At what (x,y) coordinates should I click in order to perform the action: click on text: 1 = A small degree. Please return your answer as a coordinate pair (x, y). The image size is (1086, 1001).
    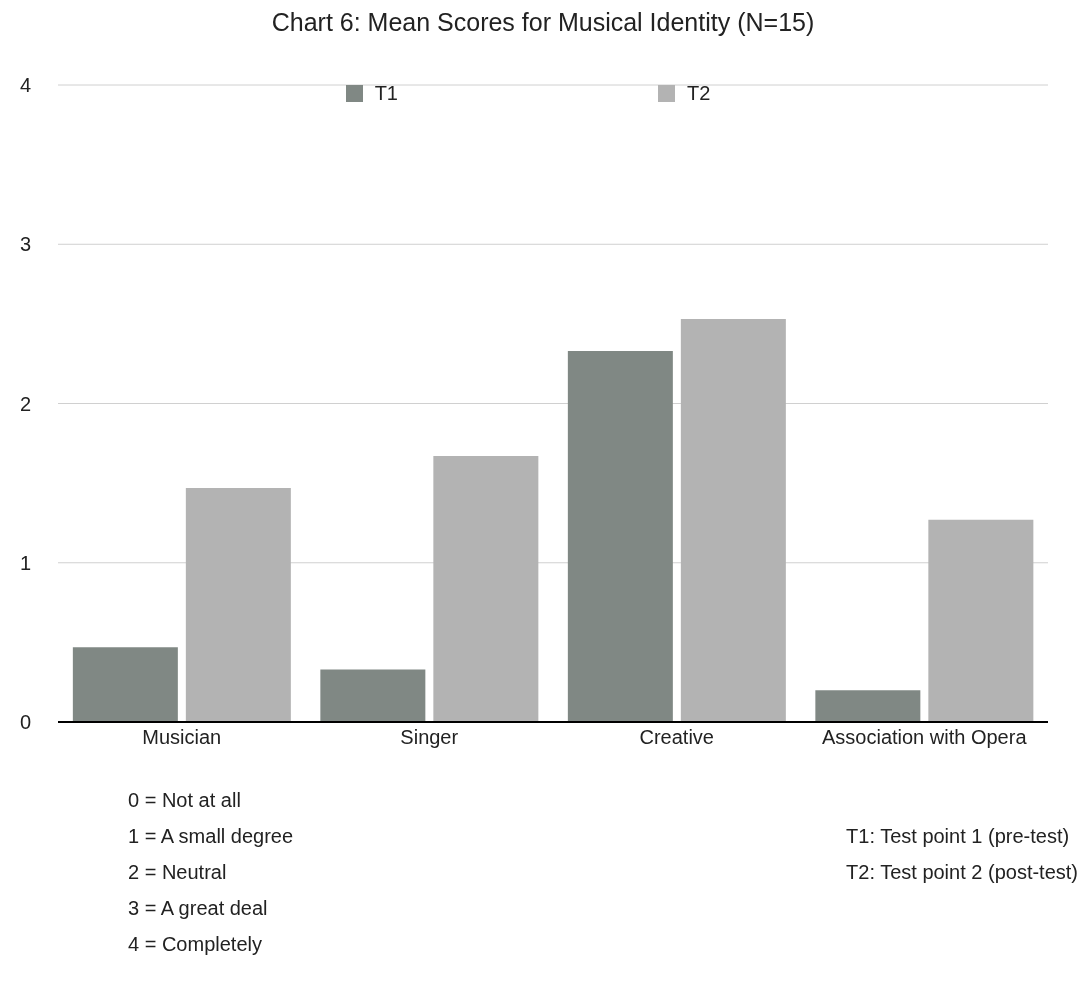
    Looking at the image, I should click on (211, 836).